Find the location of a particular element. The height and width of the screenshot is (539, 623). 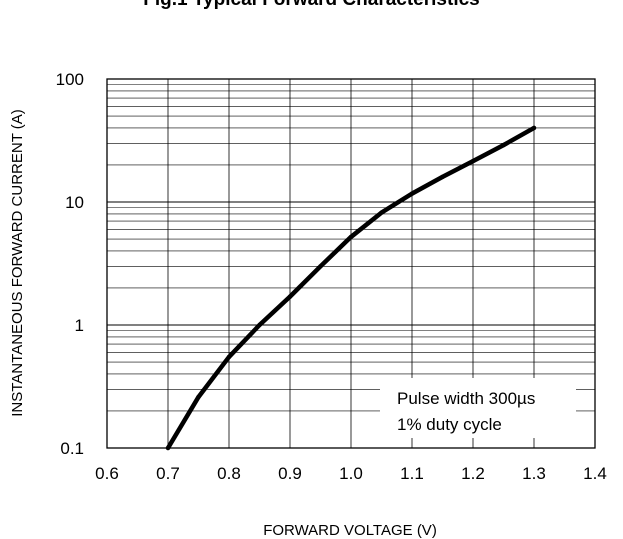

note-pulse-width: Pulse width 300µs is located at coordinates (466, 398).